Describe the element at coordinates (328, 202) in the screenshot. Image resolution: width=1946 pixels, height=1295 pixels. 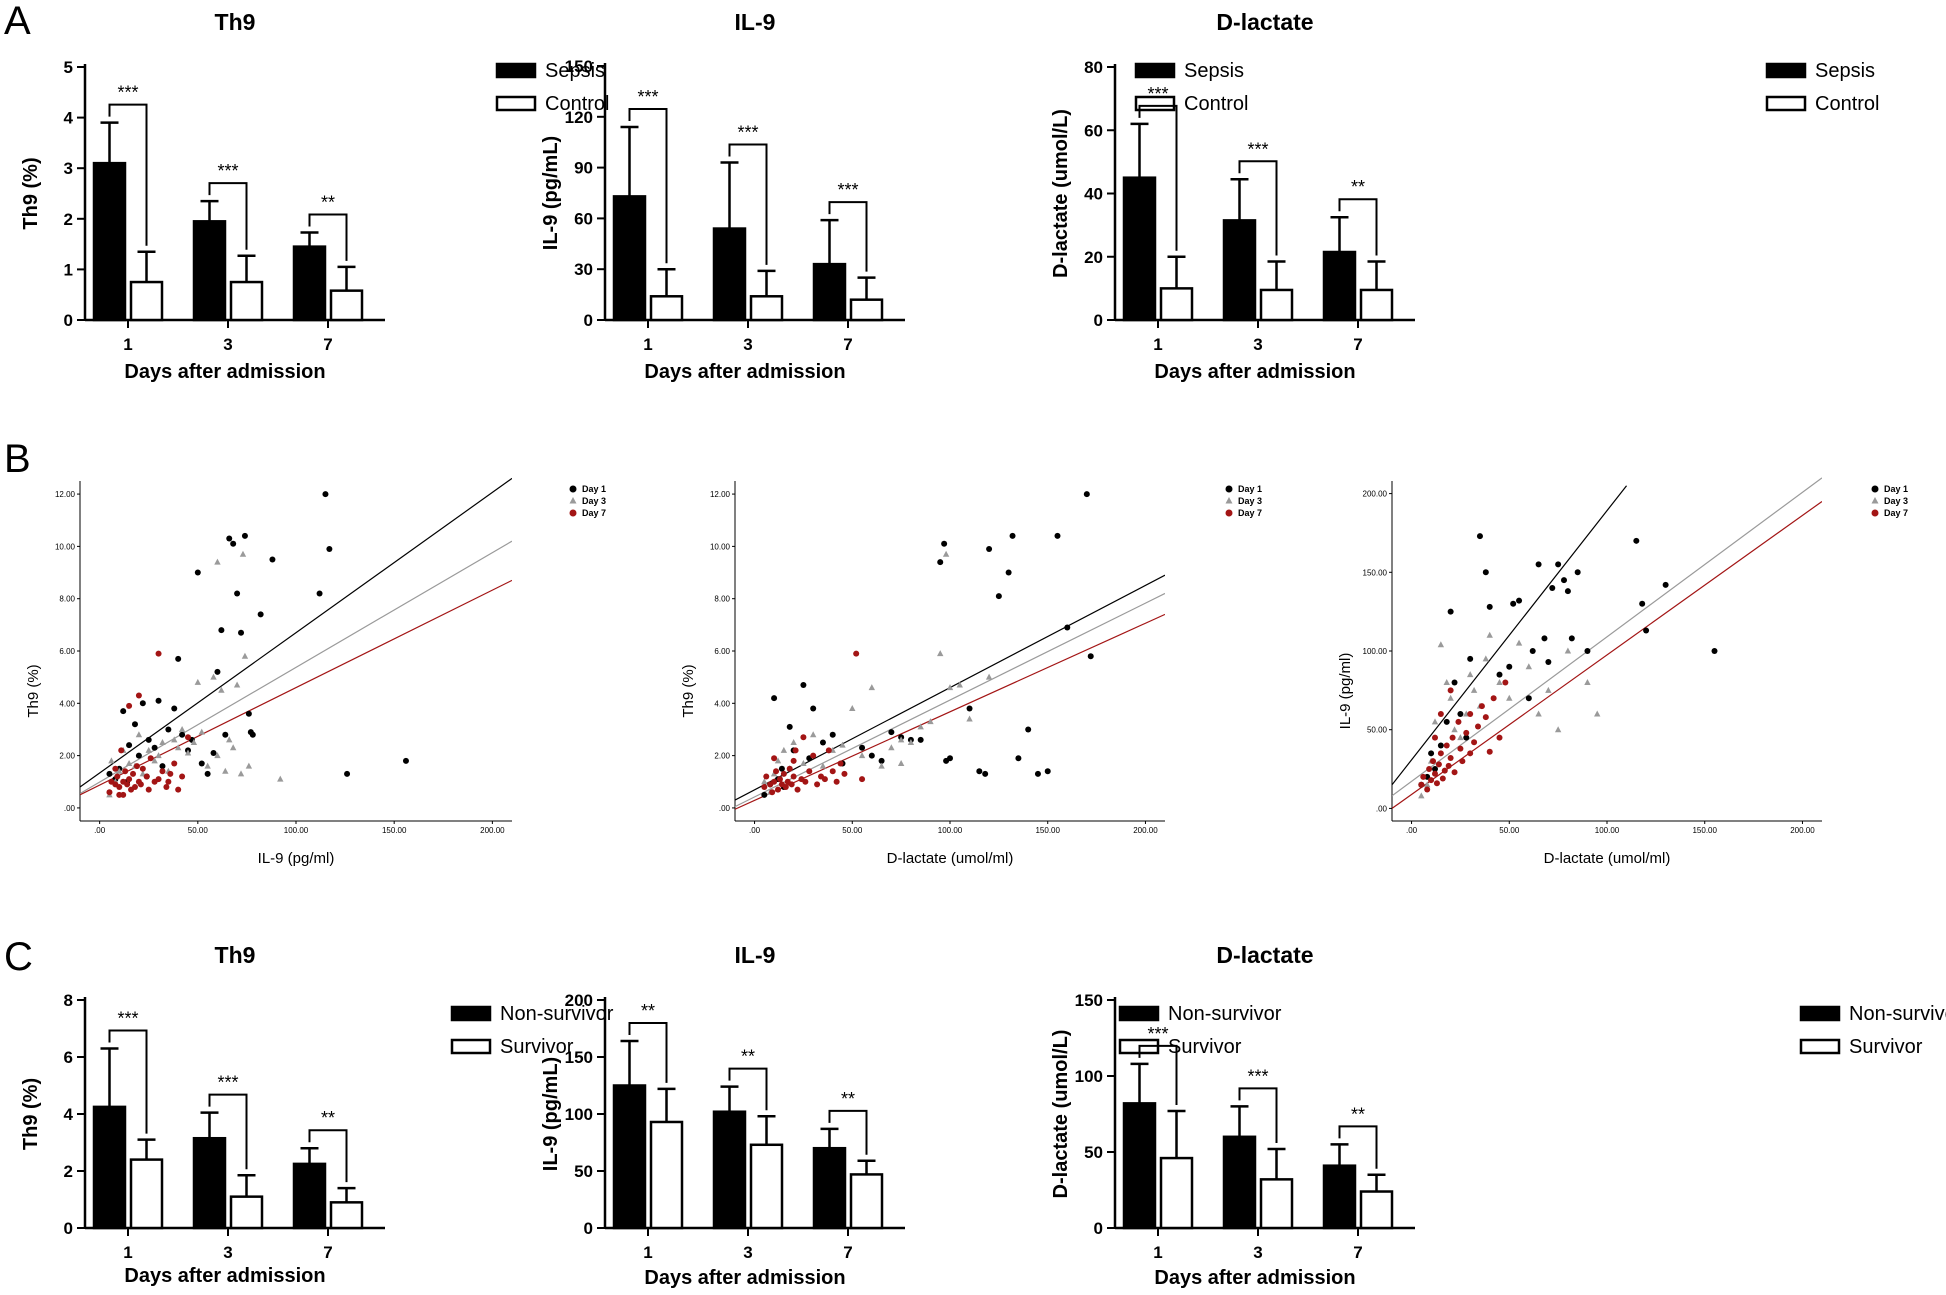
I see `significance-label: **` at that location.